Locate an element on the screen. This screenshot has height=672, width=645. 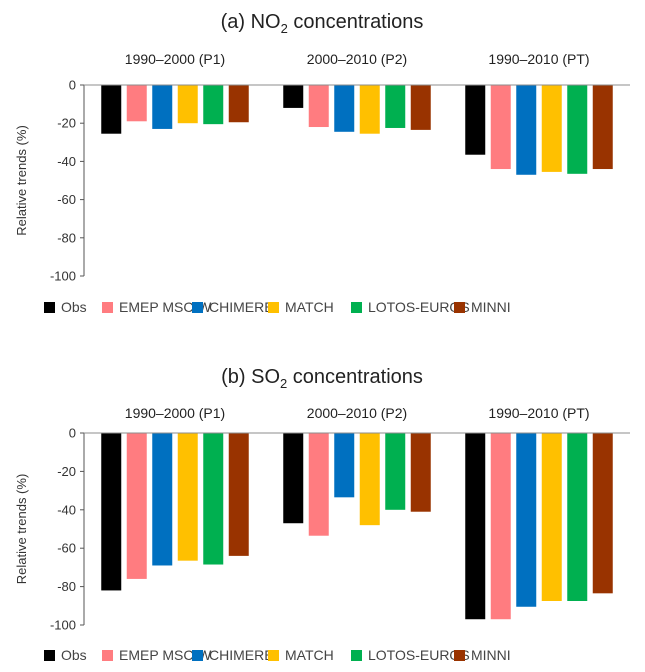
chart-title-main: (b) SO is located at coordinates (250, 377).